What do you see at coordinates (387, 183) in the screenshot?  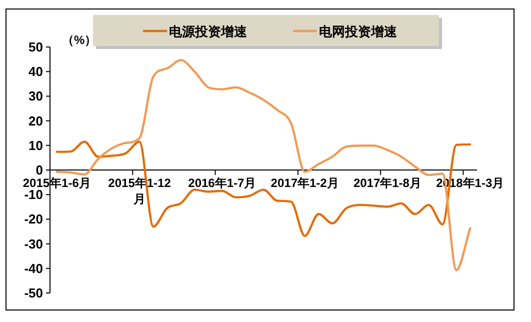 I see `x-tick-label: 2017年1-8月` at bounding box center [387, 183].